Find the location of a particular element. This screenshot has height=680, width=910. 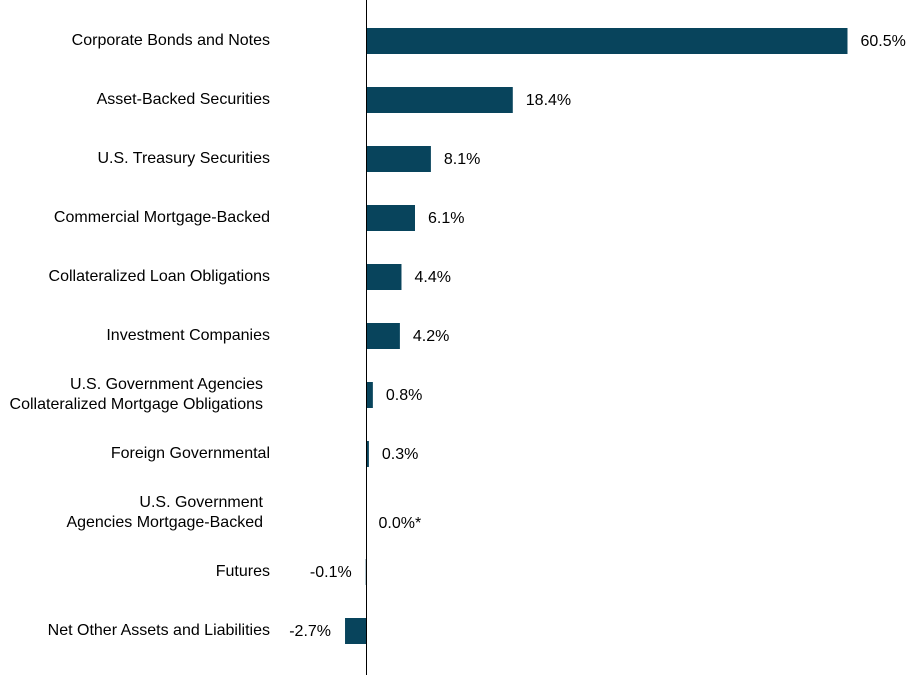

category-label: Collateralized Mortgage Obligations is located at coordinates (136, 404).